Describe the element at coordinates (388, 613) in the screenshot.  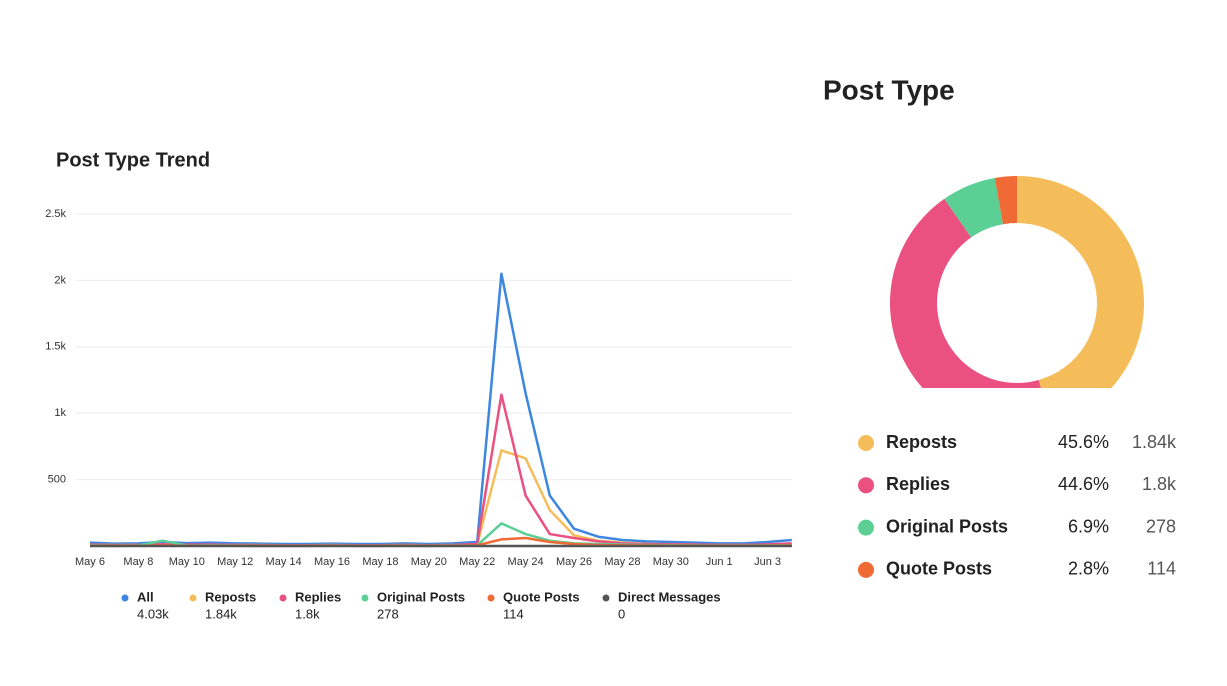
I see `legend-total: 278` at that location.